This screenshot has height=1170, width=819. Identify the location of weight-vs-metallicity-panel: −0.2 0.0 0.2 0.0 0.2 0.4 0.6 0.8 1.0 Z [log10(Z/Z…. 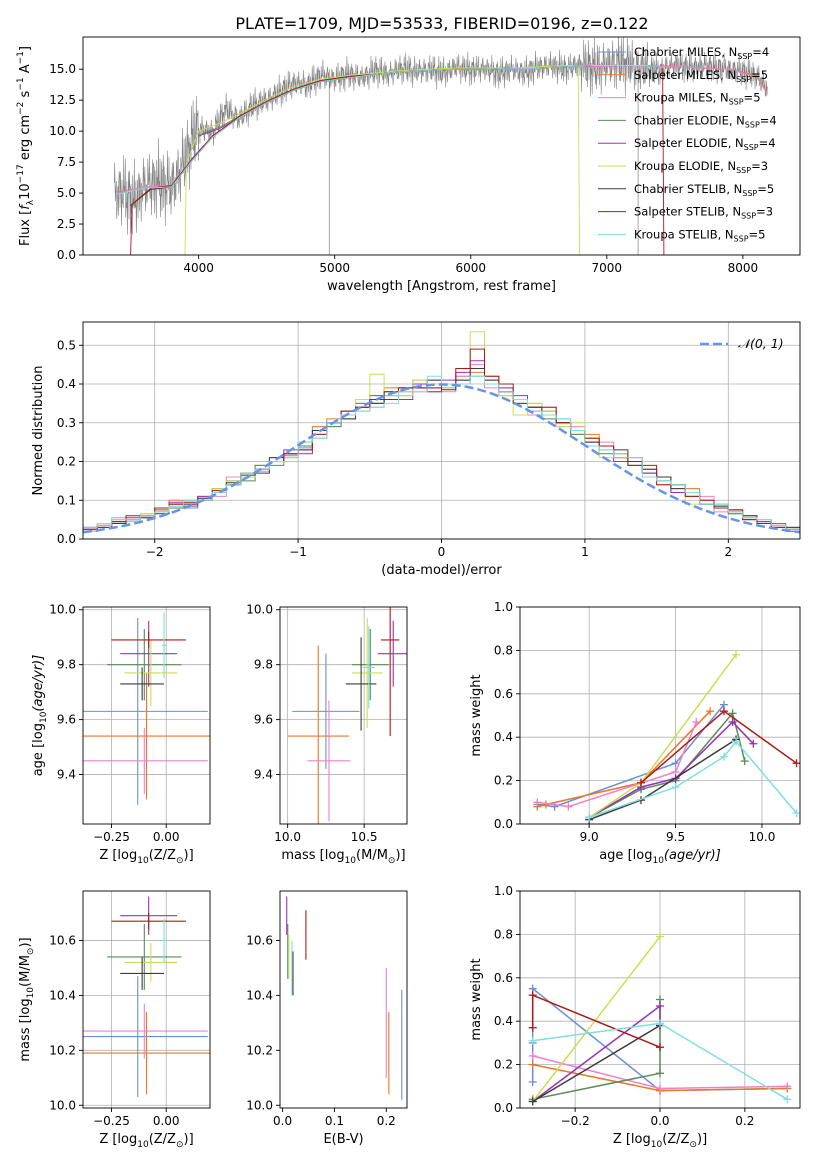
(635, 1017).